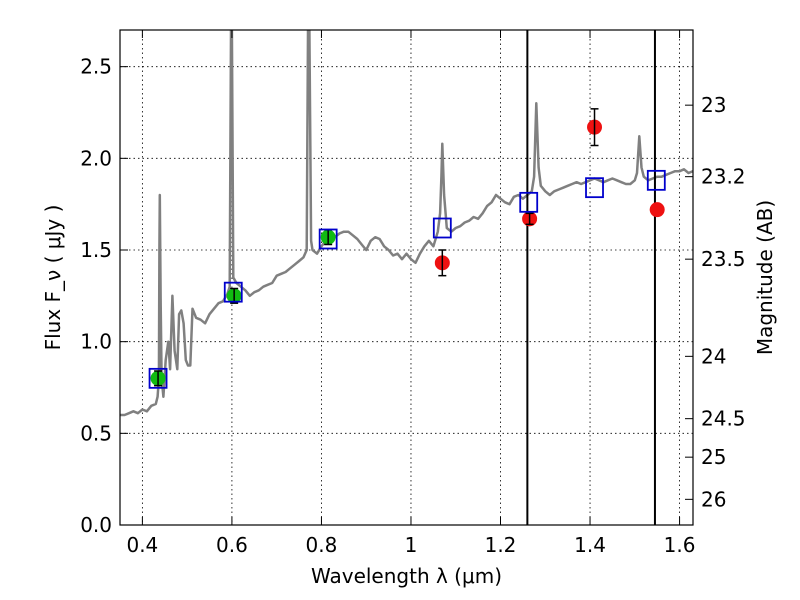 Image resolution: width=800 pixels, height=600 pixels. What do you see at coordinates (96, 67) in the screenshot?
I see `y-tick-label: 2.5` at bounding box center [96, 67].